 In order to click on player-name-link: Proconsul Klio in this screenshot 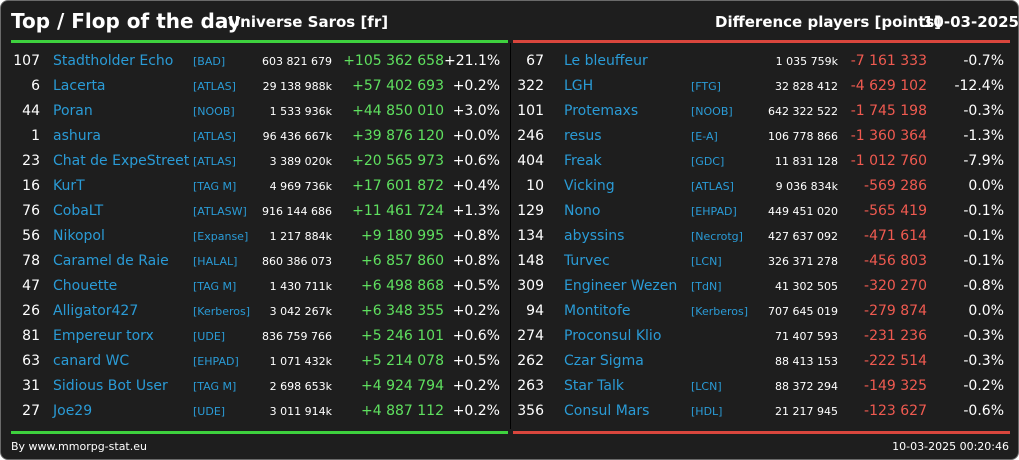, I will do `click(613, 336)`.